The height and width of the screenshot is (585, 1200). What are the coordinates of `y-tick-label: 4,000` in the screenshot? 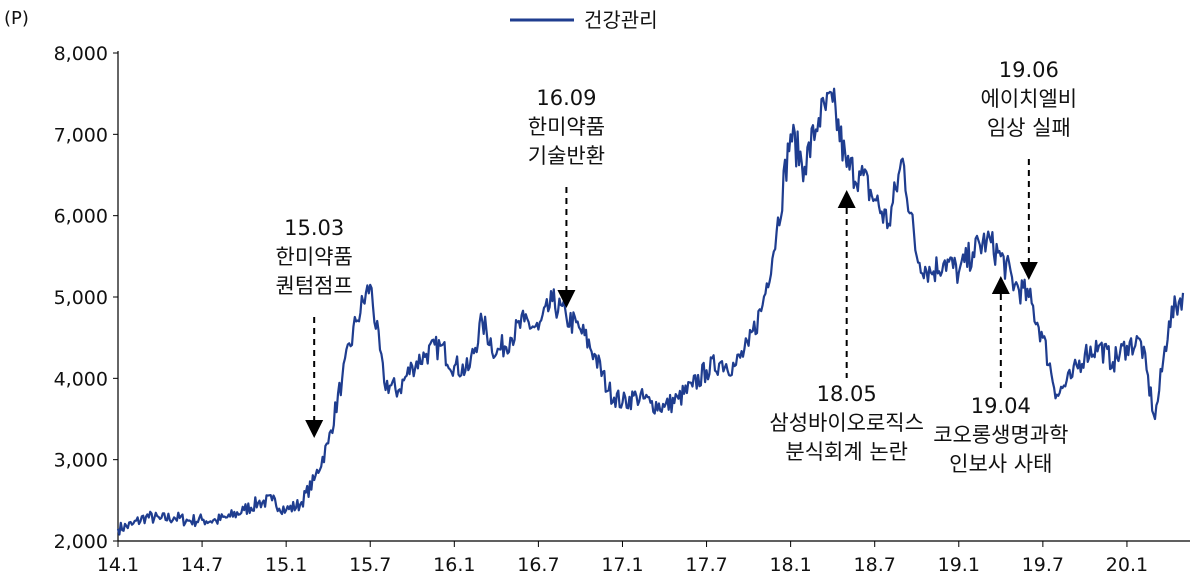 It's located at (81, 379).